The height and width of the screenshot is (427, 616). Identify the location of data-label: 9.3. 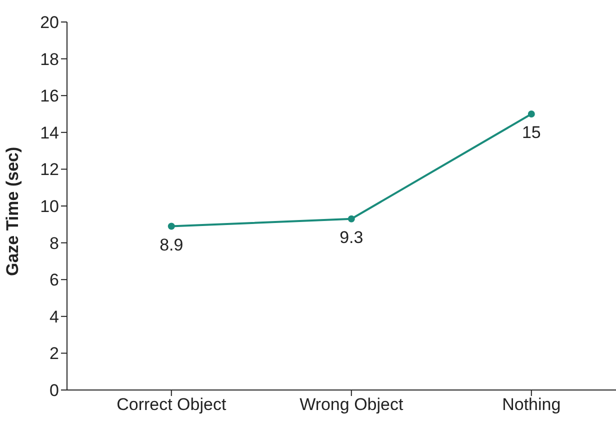
(352, 237).